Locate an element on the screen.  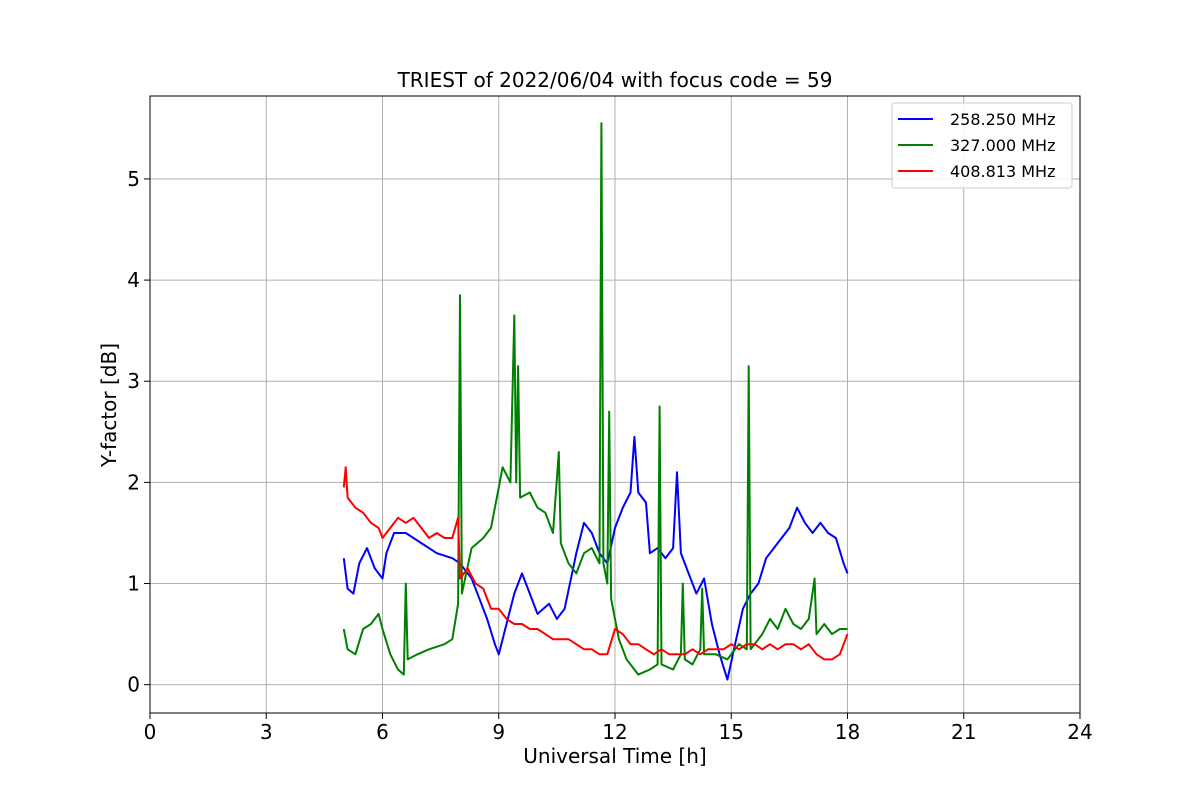
x-tick-label: 0 is located at coordinates (150, 732).